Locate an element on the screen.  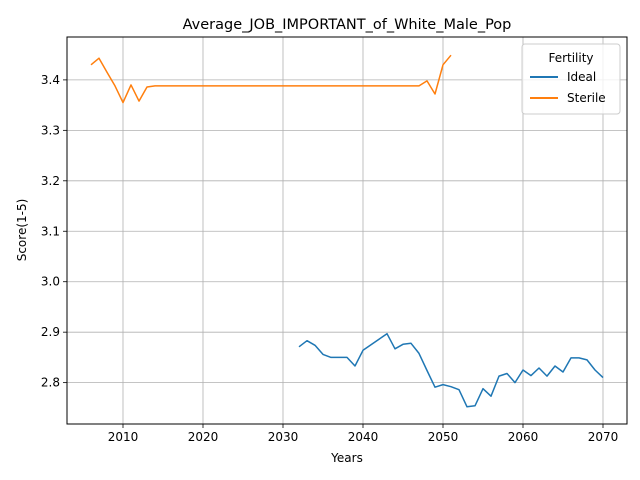
y-tick-label: 2.8 is located at coordinates (50, 383).